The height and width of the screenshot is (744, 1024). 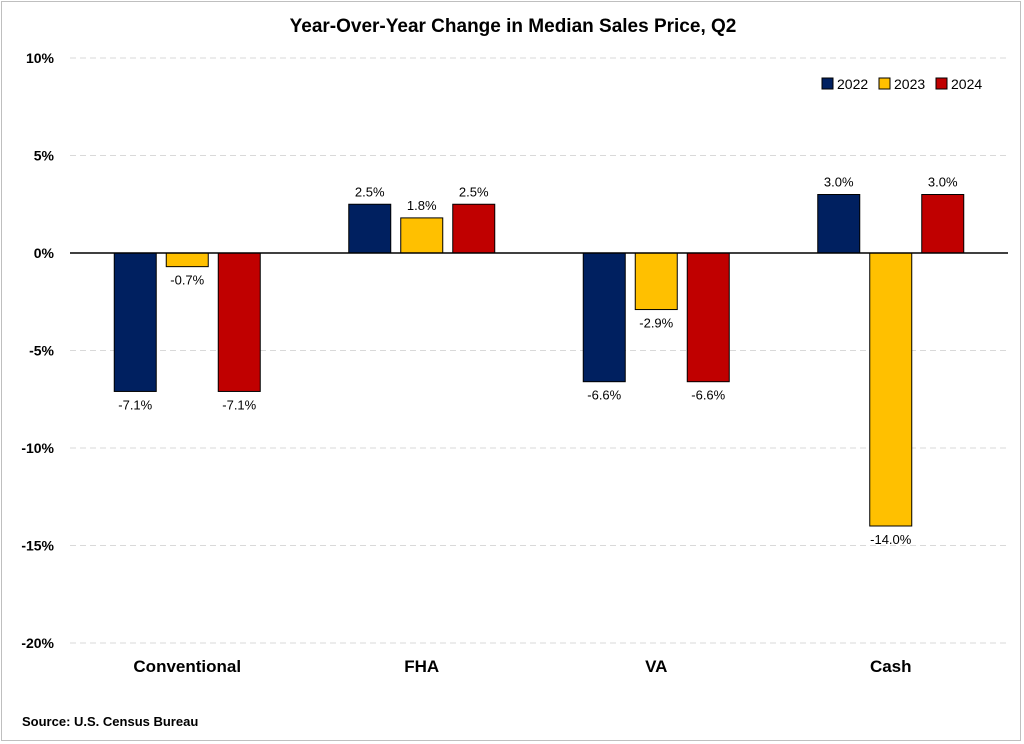 What do you see at coordinates (656, 666) in the screenshot?
I see `x-category-label: VA` at bounding box center [656, 666].